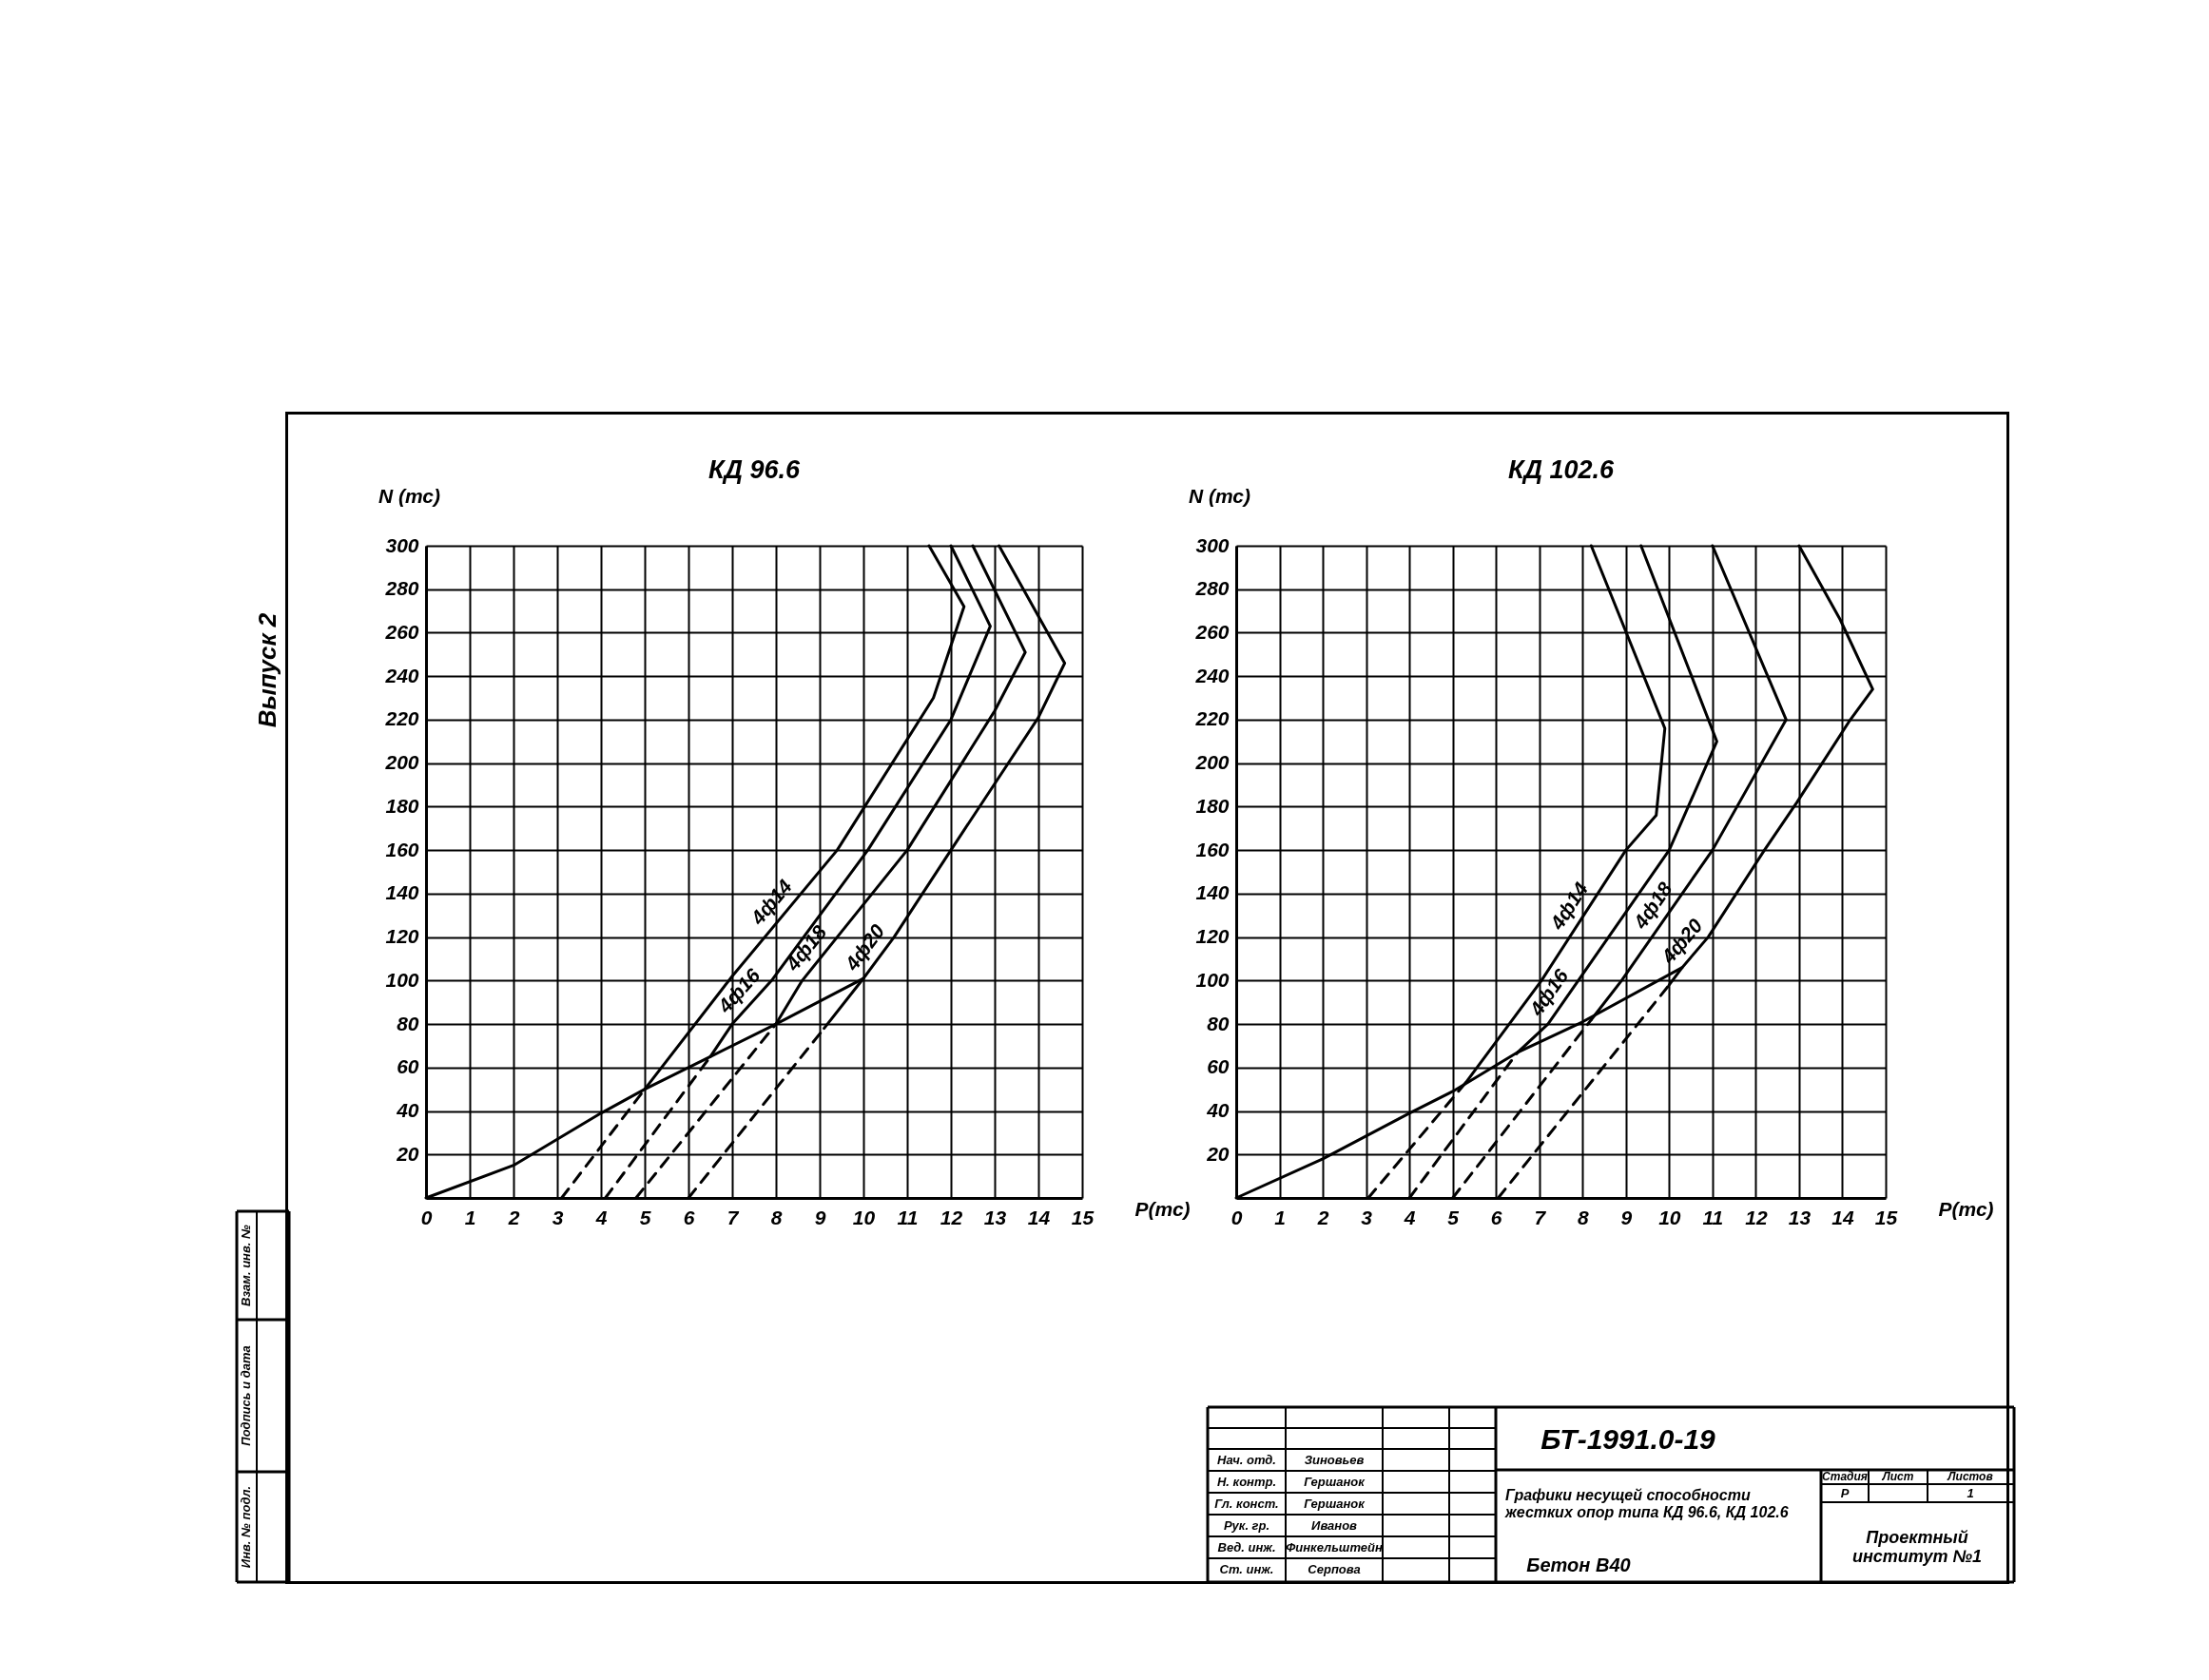  Describe the element at coordinates (1246, 1481) in the screenshot. I see `text: Н. контр.` at that location.